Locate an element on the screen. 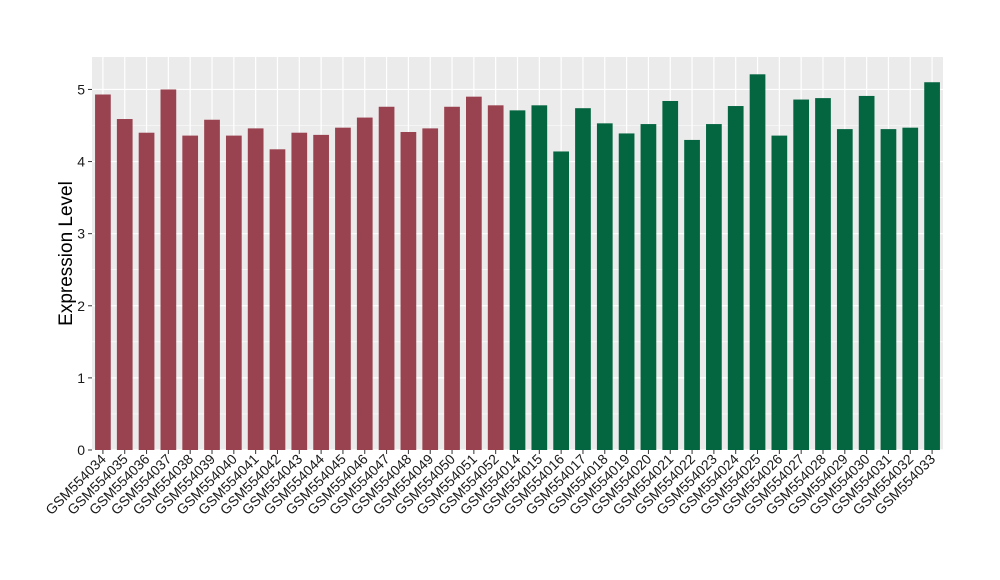 The height and width of the screenshot is (580, 1000). bar-GSM554026 is located at coordinates (779, 292).